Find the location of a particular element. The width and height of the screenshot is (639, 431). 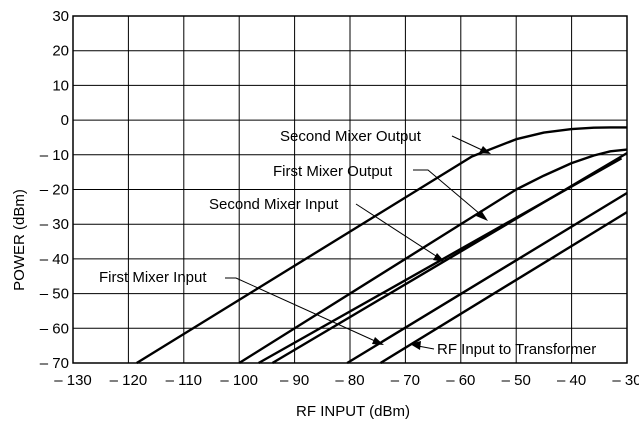

leader-second-mixer-output is located at coordinates (467, 143).